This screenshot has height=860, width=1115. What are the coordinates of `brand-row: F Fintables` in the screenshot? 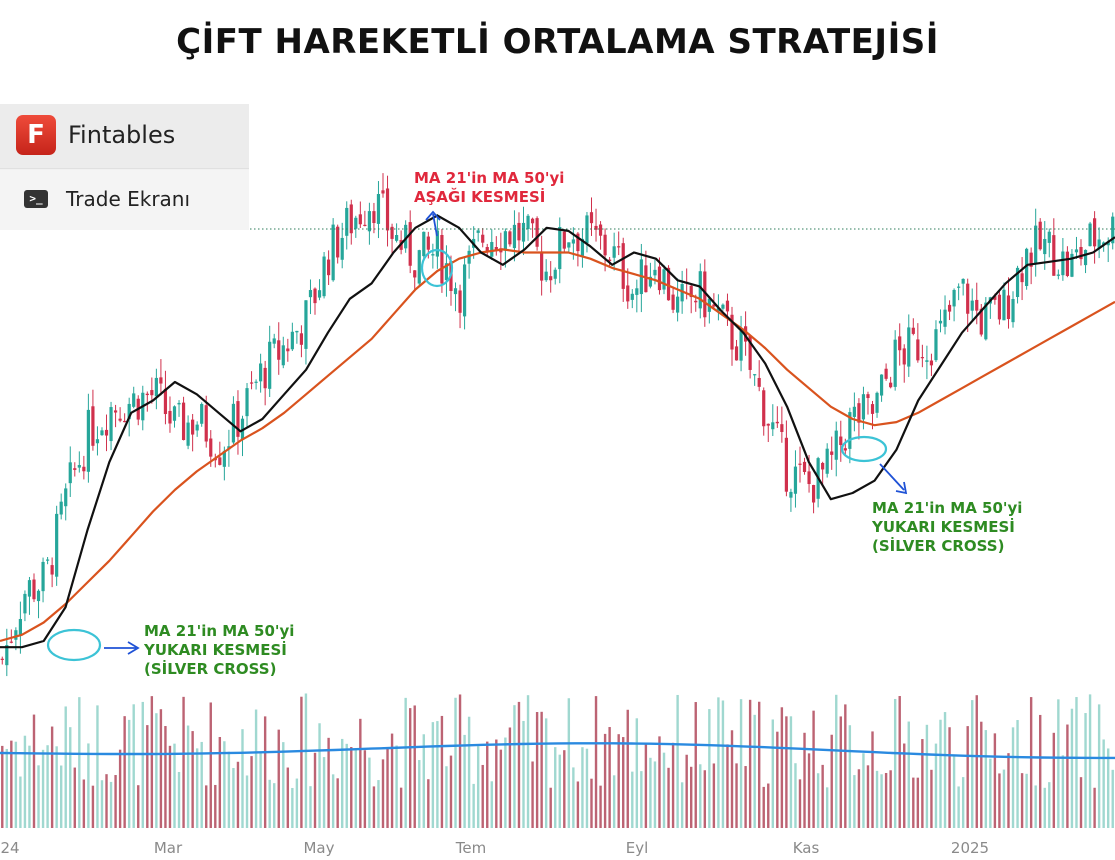 It's located at (124, 136).